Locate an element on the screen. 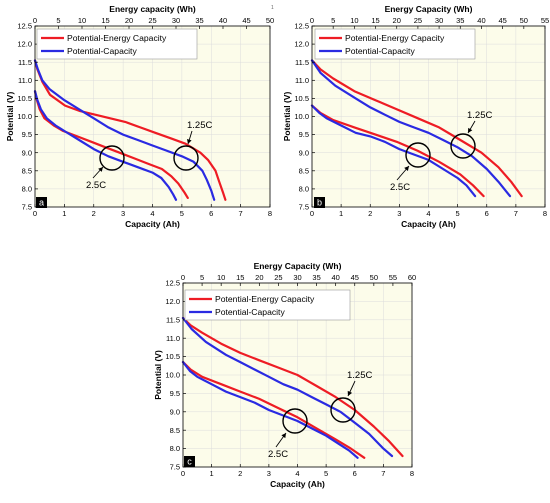 The image size is (550, 503). x-tick-label: 3 is located at coordinates (123, 213).